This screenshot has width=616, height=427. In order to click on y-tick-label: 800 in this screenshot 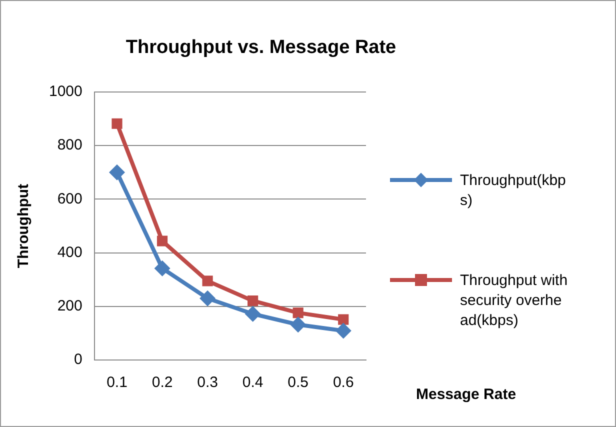, I will do `click(69, 145)`.